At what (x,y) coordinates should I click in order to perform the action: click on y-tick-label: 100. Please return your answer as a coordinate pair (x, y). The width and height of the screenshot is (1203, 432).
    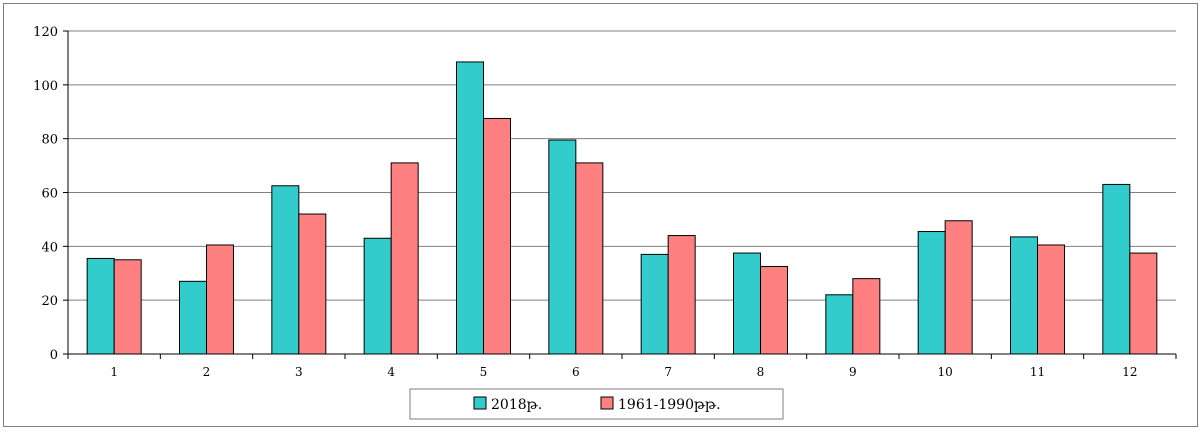
    Looking at the image, I should click on (45, 86).